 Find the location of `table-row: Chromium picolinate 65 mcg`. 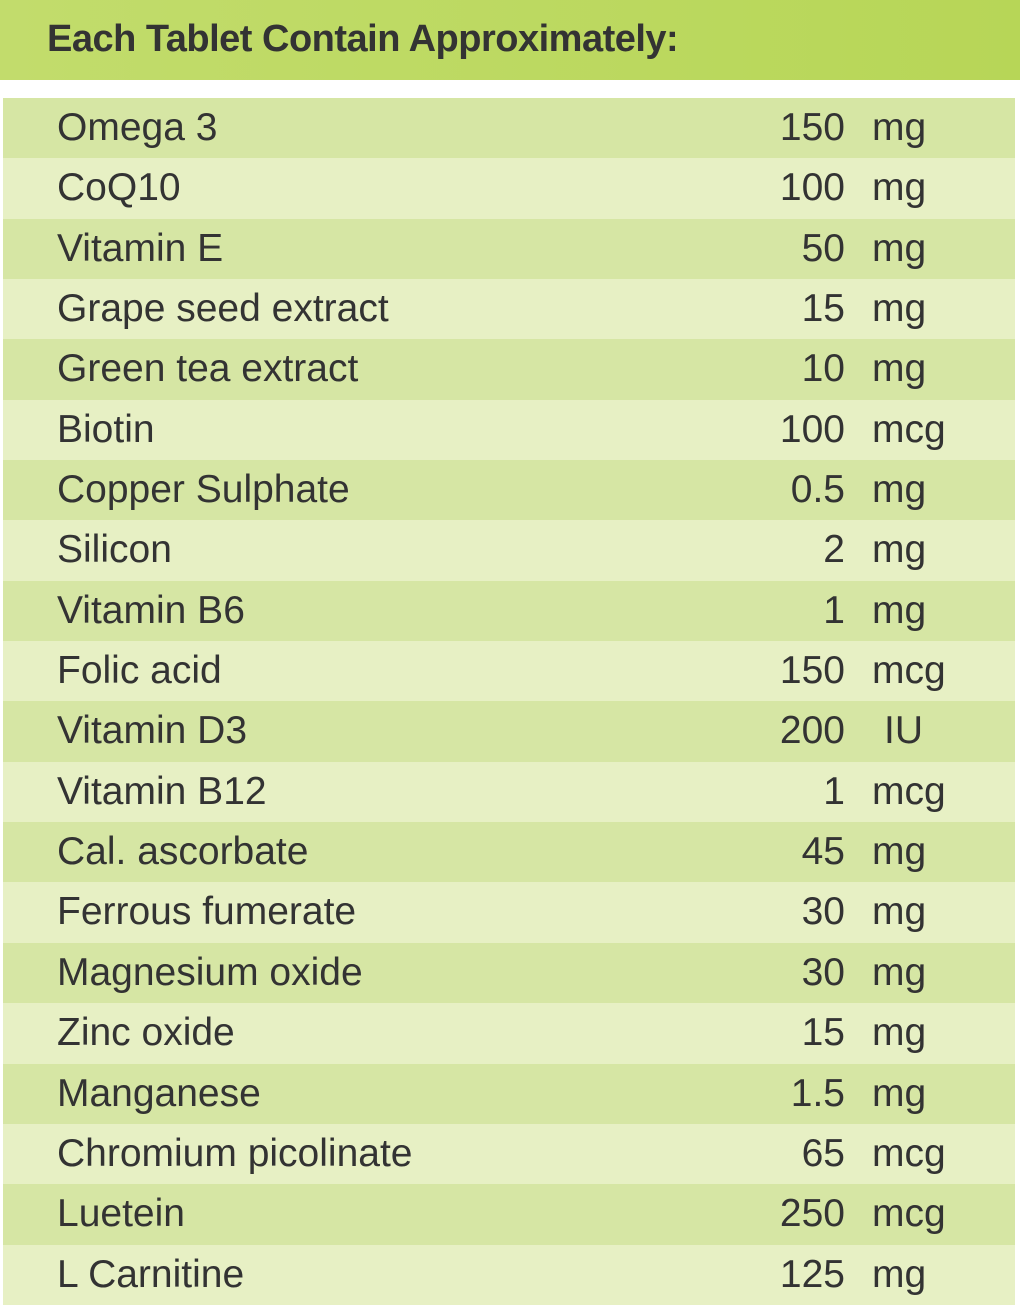

table-row: Chromium picolinate 65 mcg is located at coordinates (509, 1154).